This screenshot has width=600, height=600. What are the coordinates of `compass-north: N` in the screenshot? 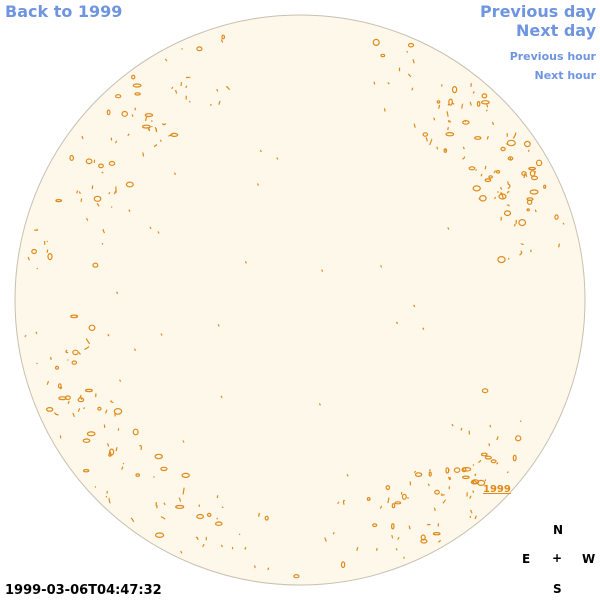 It's located at (558, 530).